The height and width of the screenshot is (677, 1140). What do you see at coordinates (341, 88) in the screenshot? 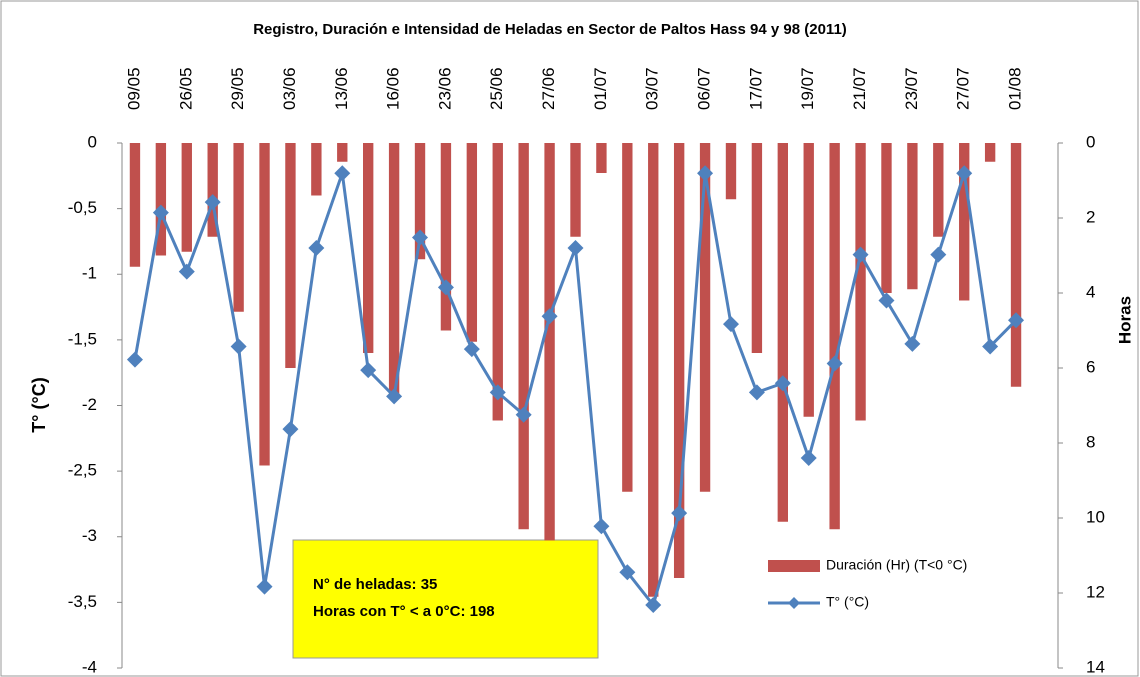
I see `x-tick-label: 13/06` at bounding box center [341, 88].